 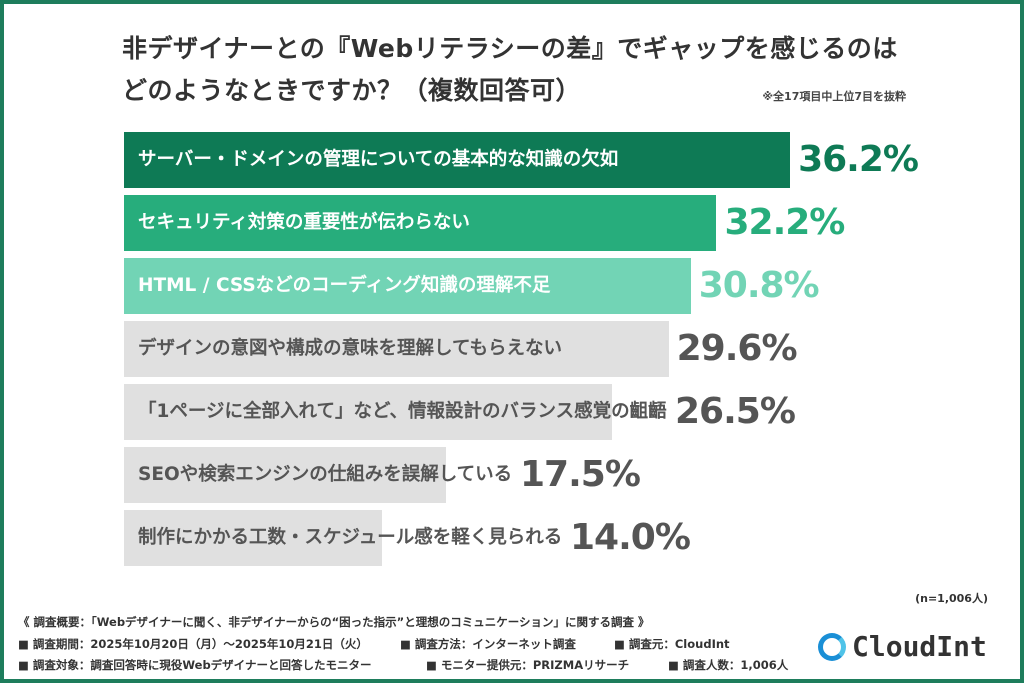 I want to click on category-label: セキュリティ対策の重要性が伝わらない, so click(x=304, y=222).